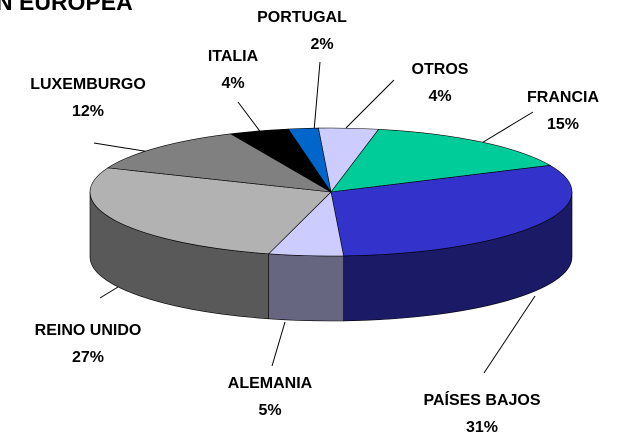 This screenshot has height=435, width=619. Describe the element at coordinates (233, 56) in the screenshot. I see `slice-label: ITALIA` at that location.